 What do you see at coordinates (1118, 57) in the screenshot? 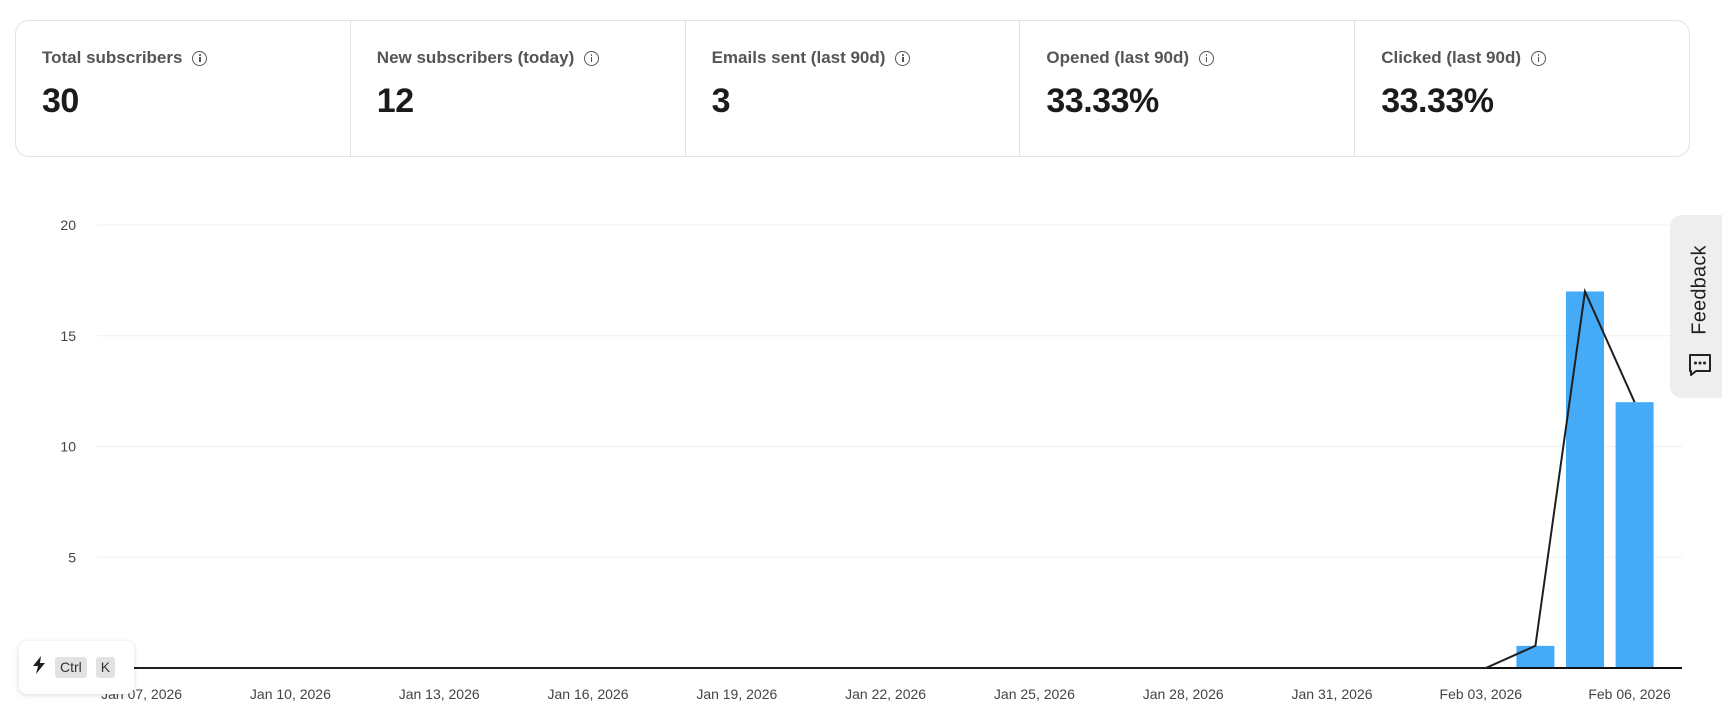
I see `stat-label: Opened (last 90d)` at bounding box center [1118, 57].